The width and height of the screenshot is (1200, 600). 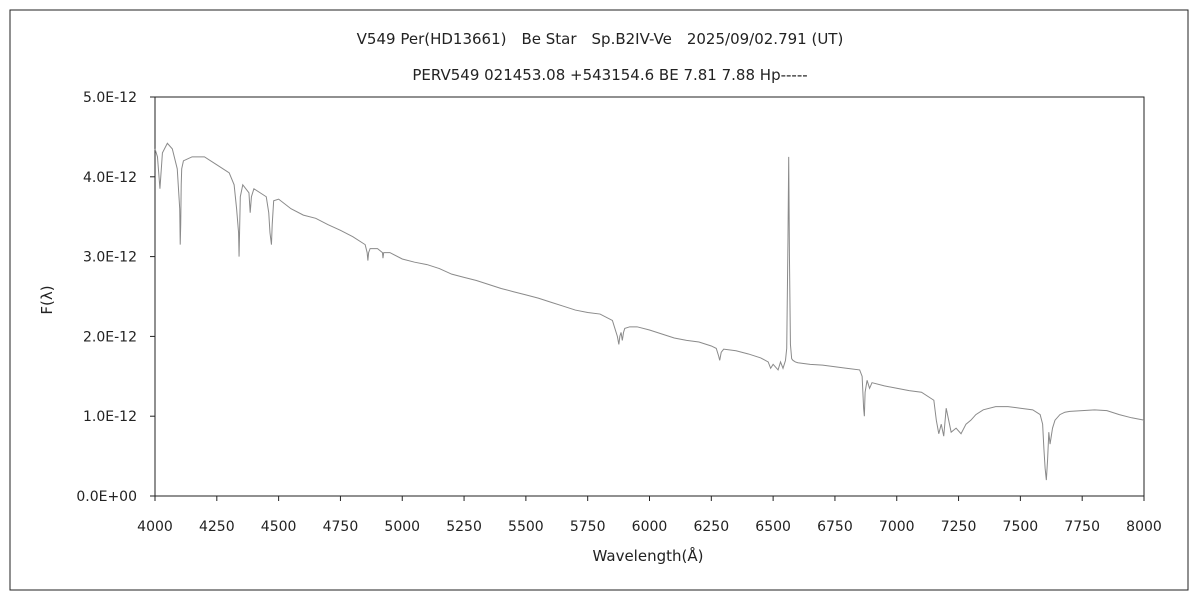 I want to click on x-tick-label: 4500, so click(x=279, y=527).